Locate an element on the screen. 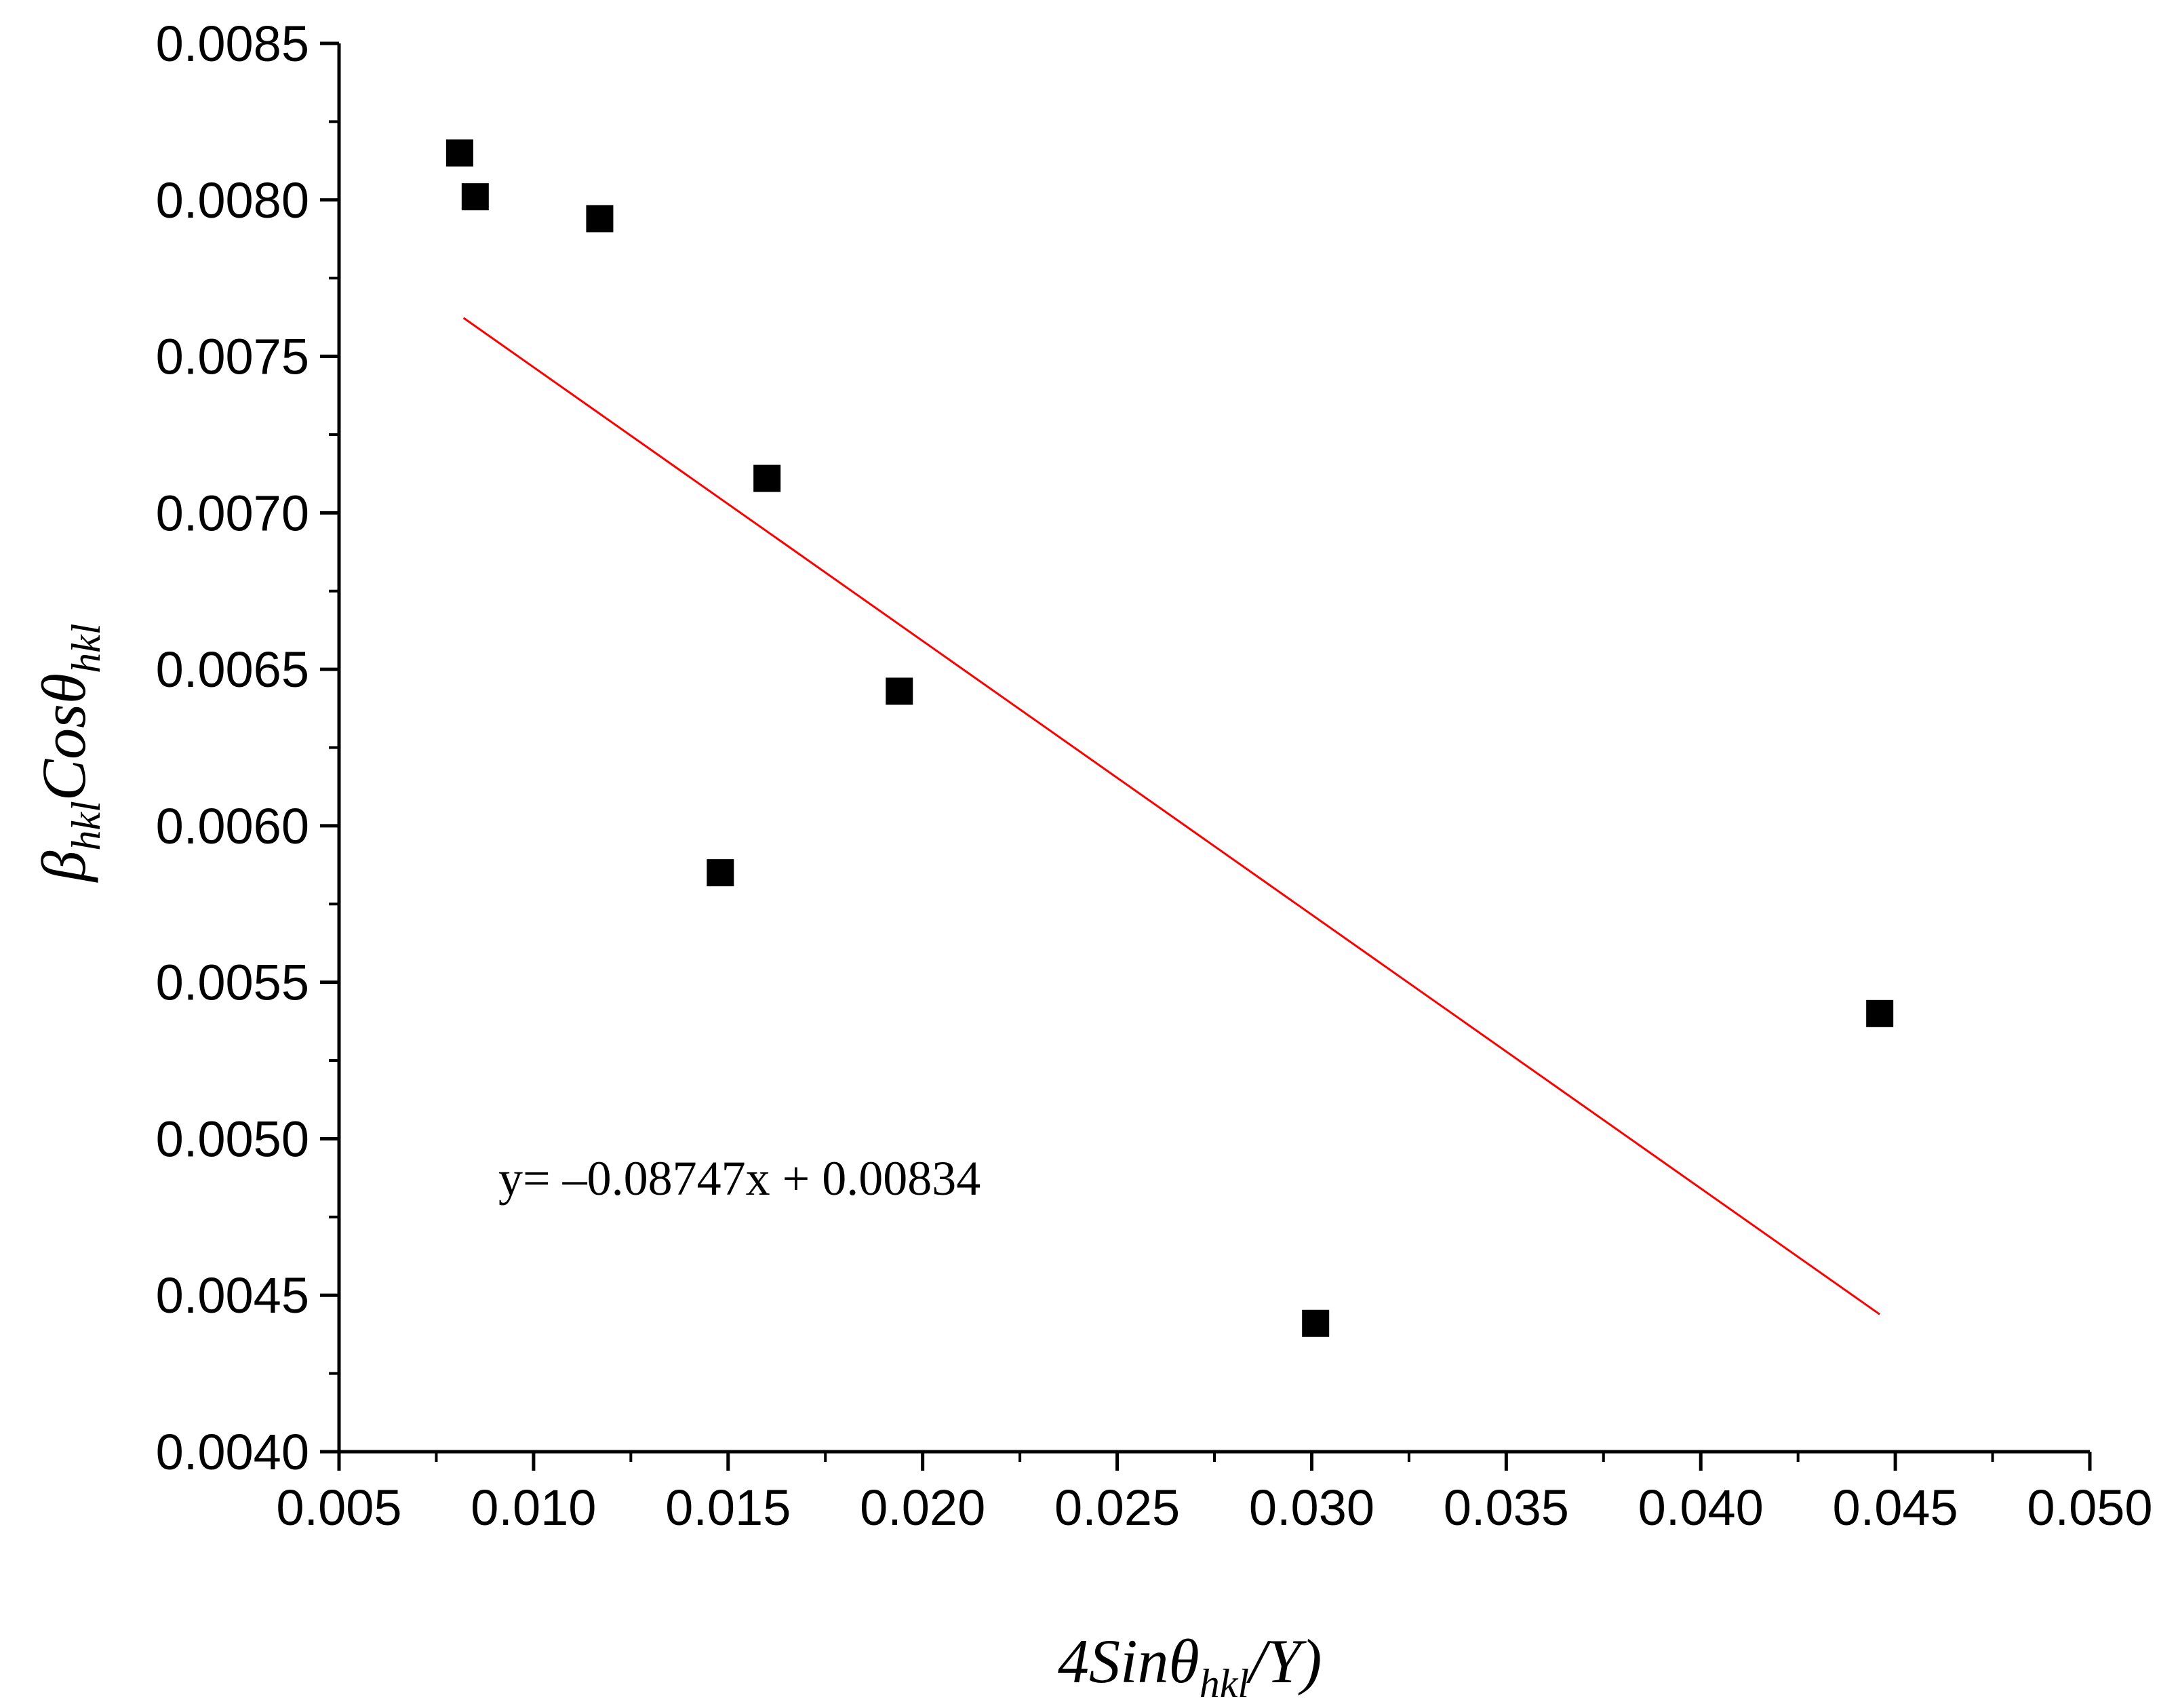 This screenshot has width=2178, height=1708. y-tick-label: 0.0050 is located at coordinates (232, 1139).